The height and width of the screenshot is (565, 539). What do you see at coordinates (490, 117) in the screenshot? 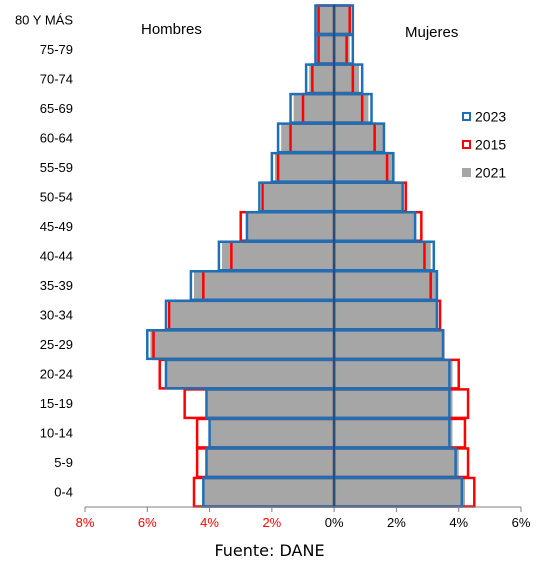
I see `legend-label-2023: 2023` at bounding box center [490, 117].